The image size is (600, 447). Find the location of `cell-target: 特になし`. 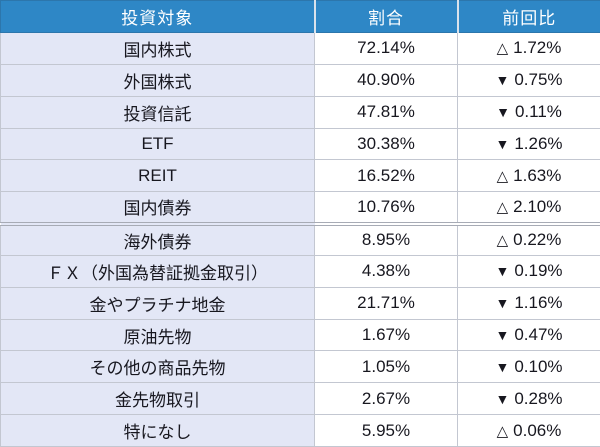

cell-target: 特になし is located at coordinates (157, 430).